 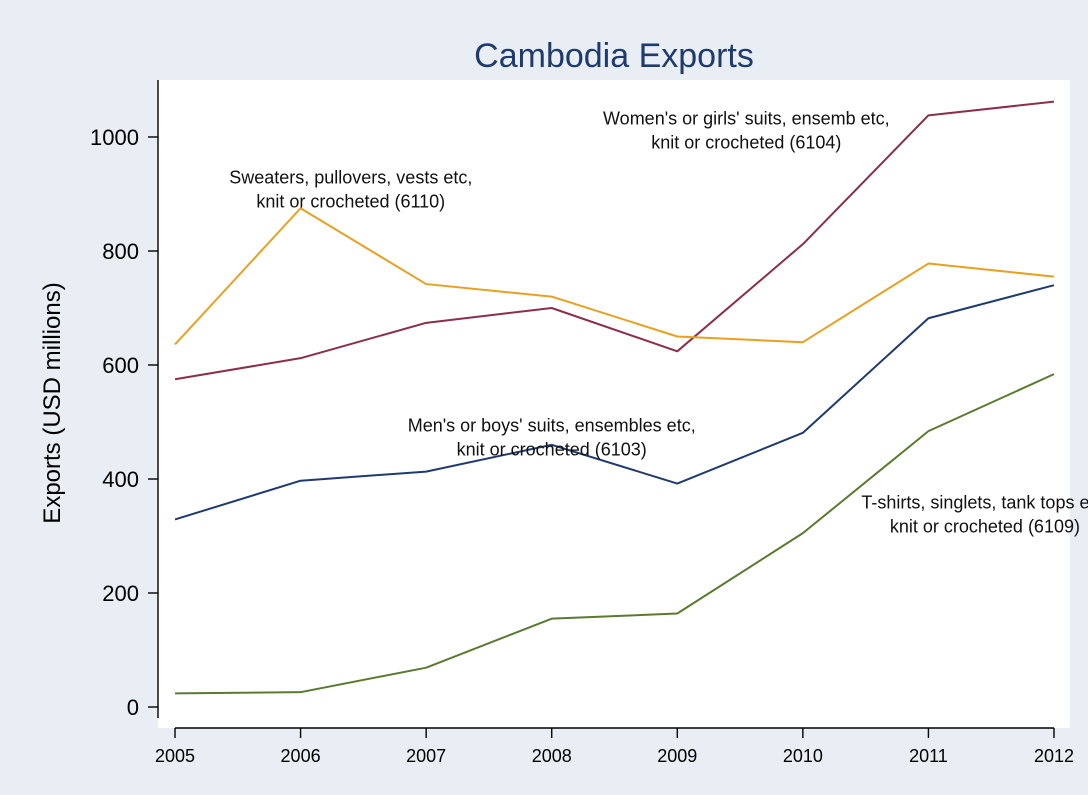 I want to click on annotation-label: Men's or boys' suits, ensembles etc,, so click(x=552, y=426).